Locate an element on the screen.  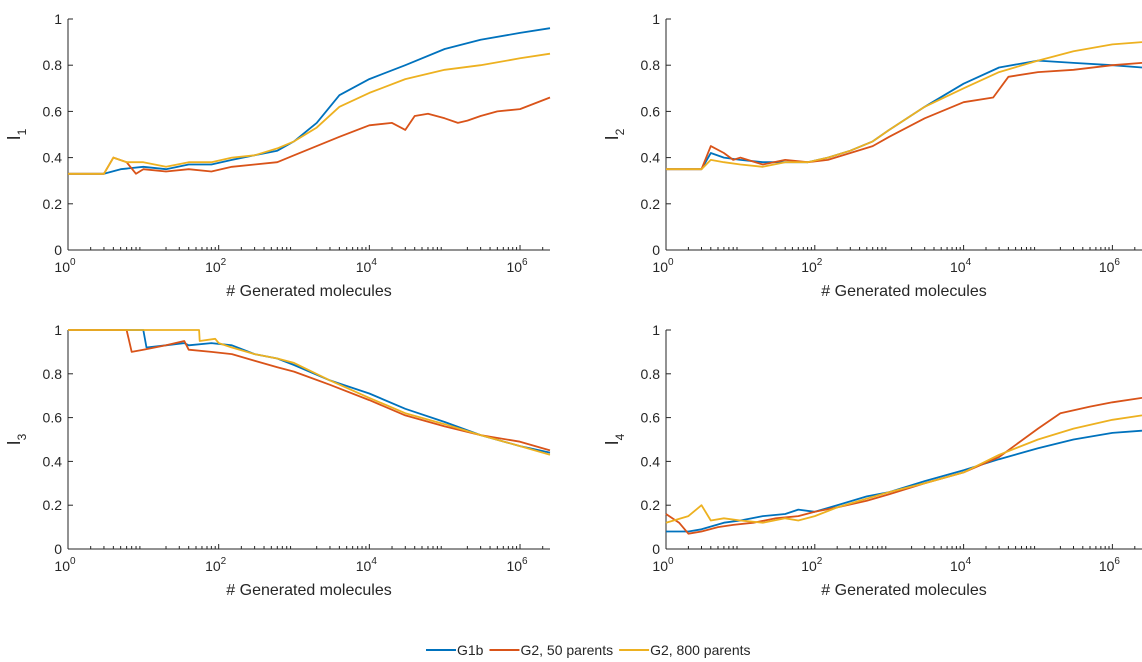
legend-label-g1b: G1b is located at coordinates (470, 650).